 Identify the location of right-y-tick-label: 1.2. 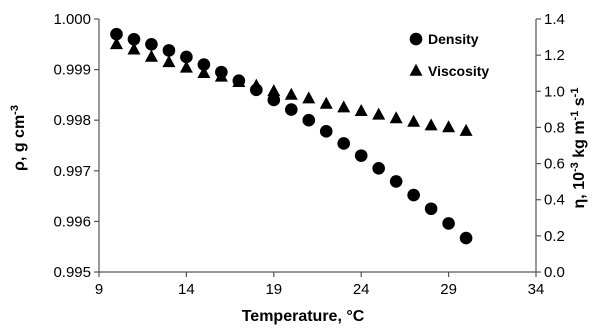
(554, 55).